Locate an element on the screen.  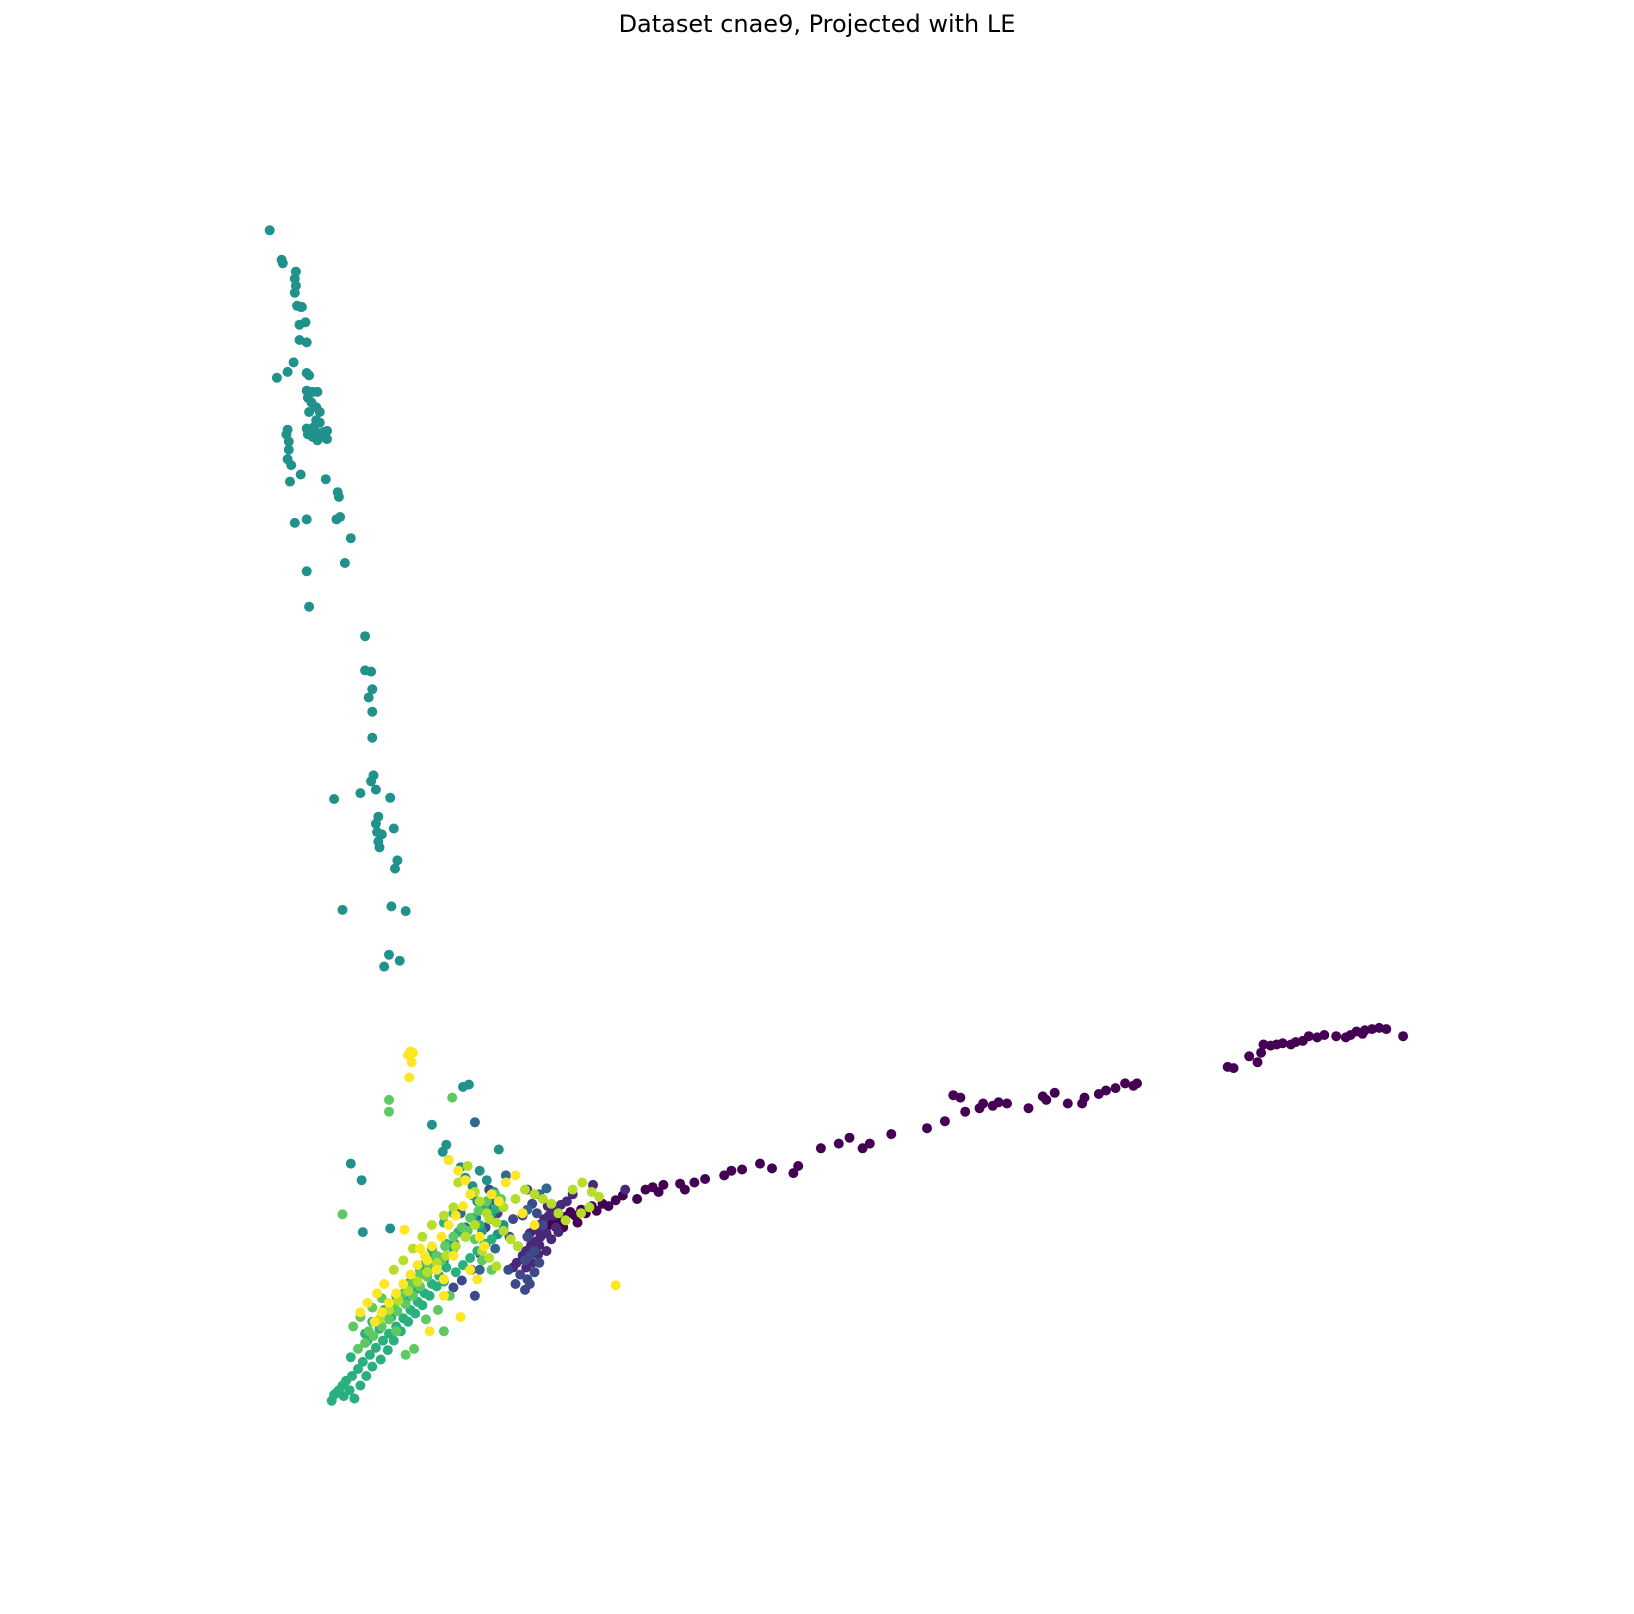
chart-title: Dataset cnae9, Projected with LE is located at coordinates (817, 24).